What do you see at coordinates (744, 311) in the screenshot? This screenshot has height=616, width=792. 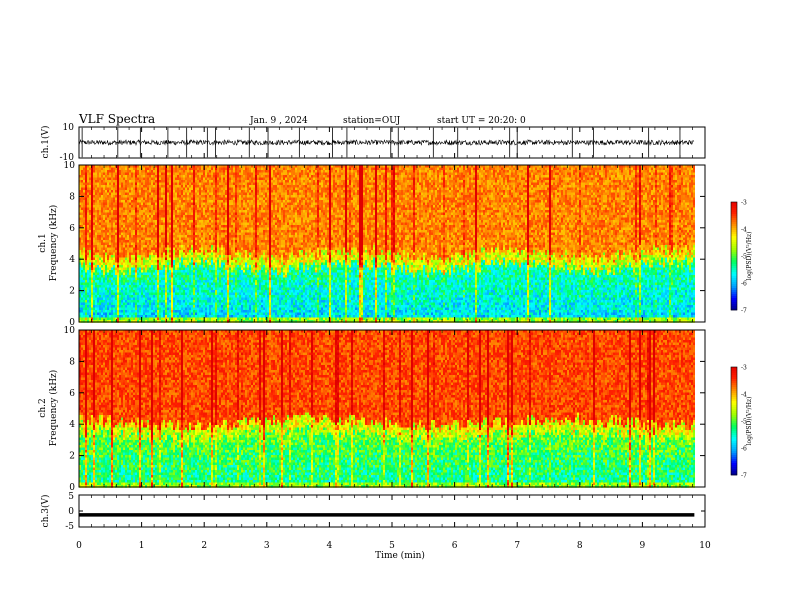 I see `ch1-colorbar-tick-label: -7` at bounding box center [744, 311].